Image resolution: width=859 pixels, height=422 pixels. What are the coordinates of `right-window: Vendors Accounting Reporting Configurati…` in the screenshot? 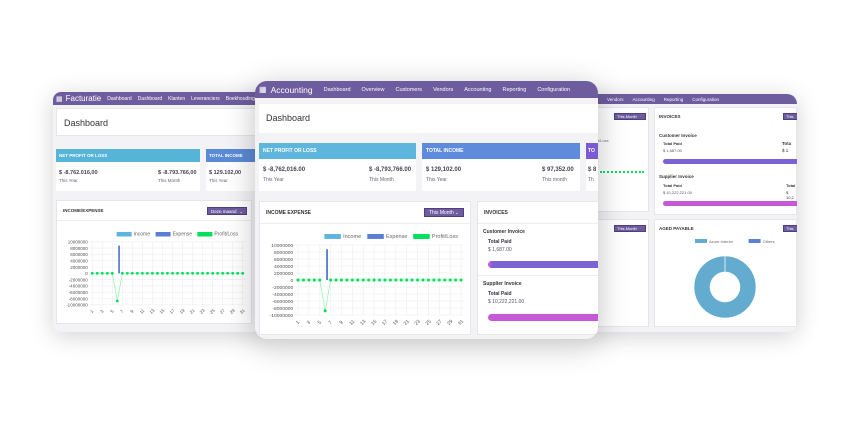 It's located at (691, 213).